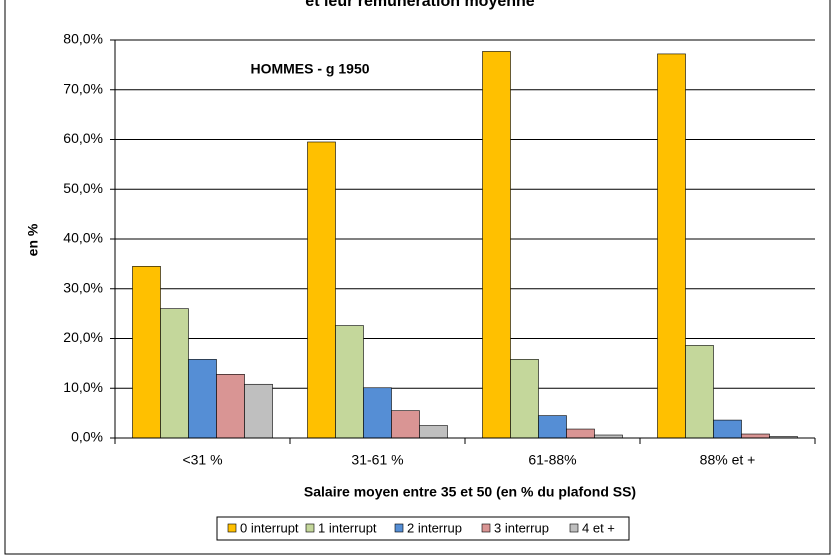 This screenshot has height=556, width=838. Describe the element at coordinates (552, 460) in the screenshot. I see `x-tick-label: 61-88%` at that location.